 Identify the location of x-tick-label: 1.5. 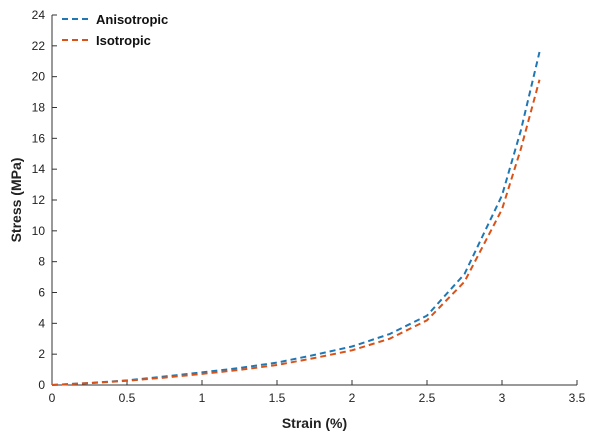
(277, 398).